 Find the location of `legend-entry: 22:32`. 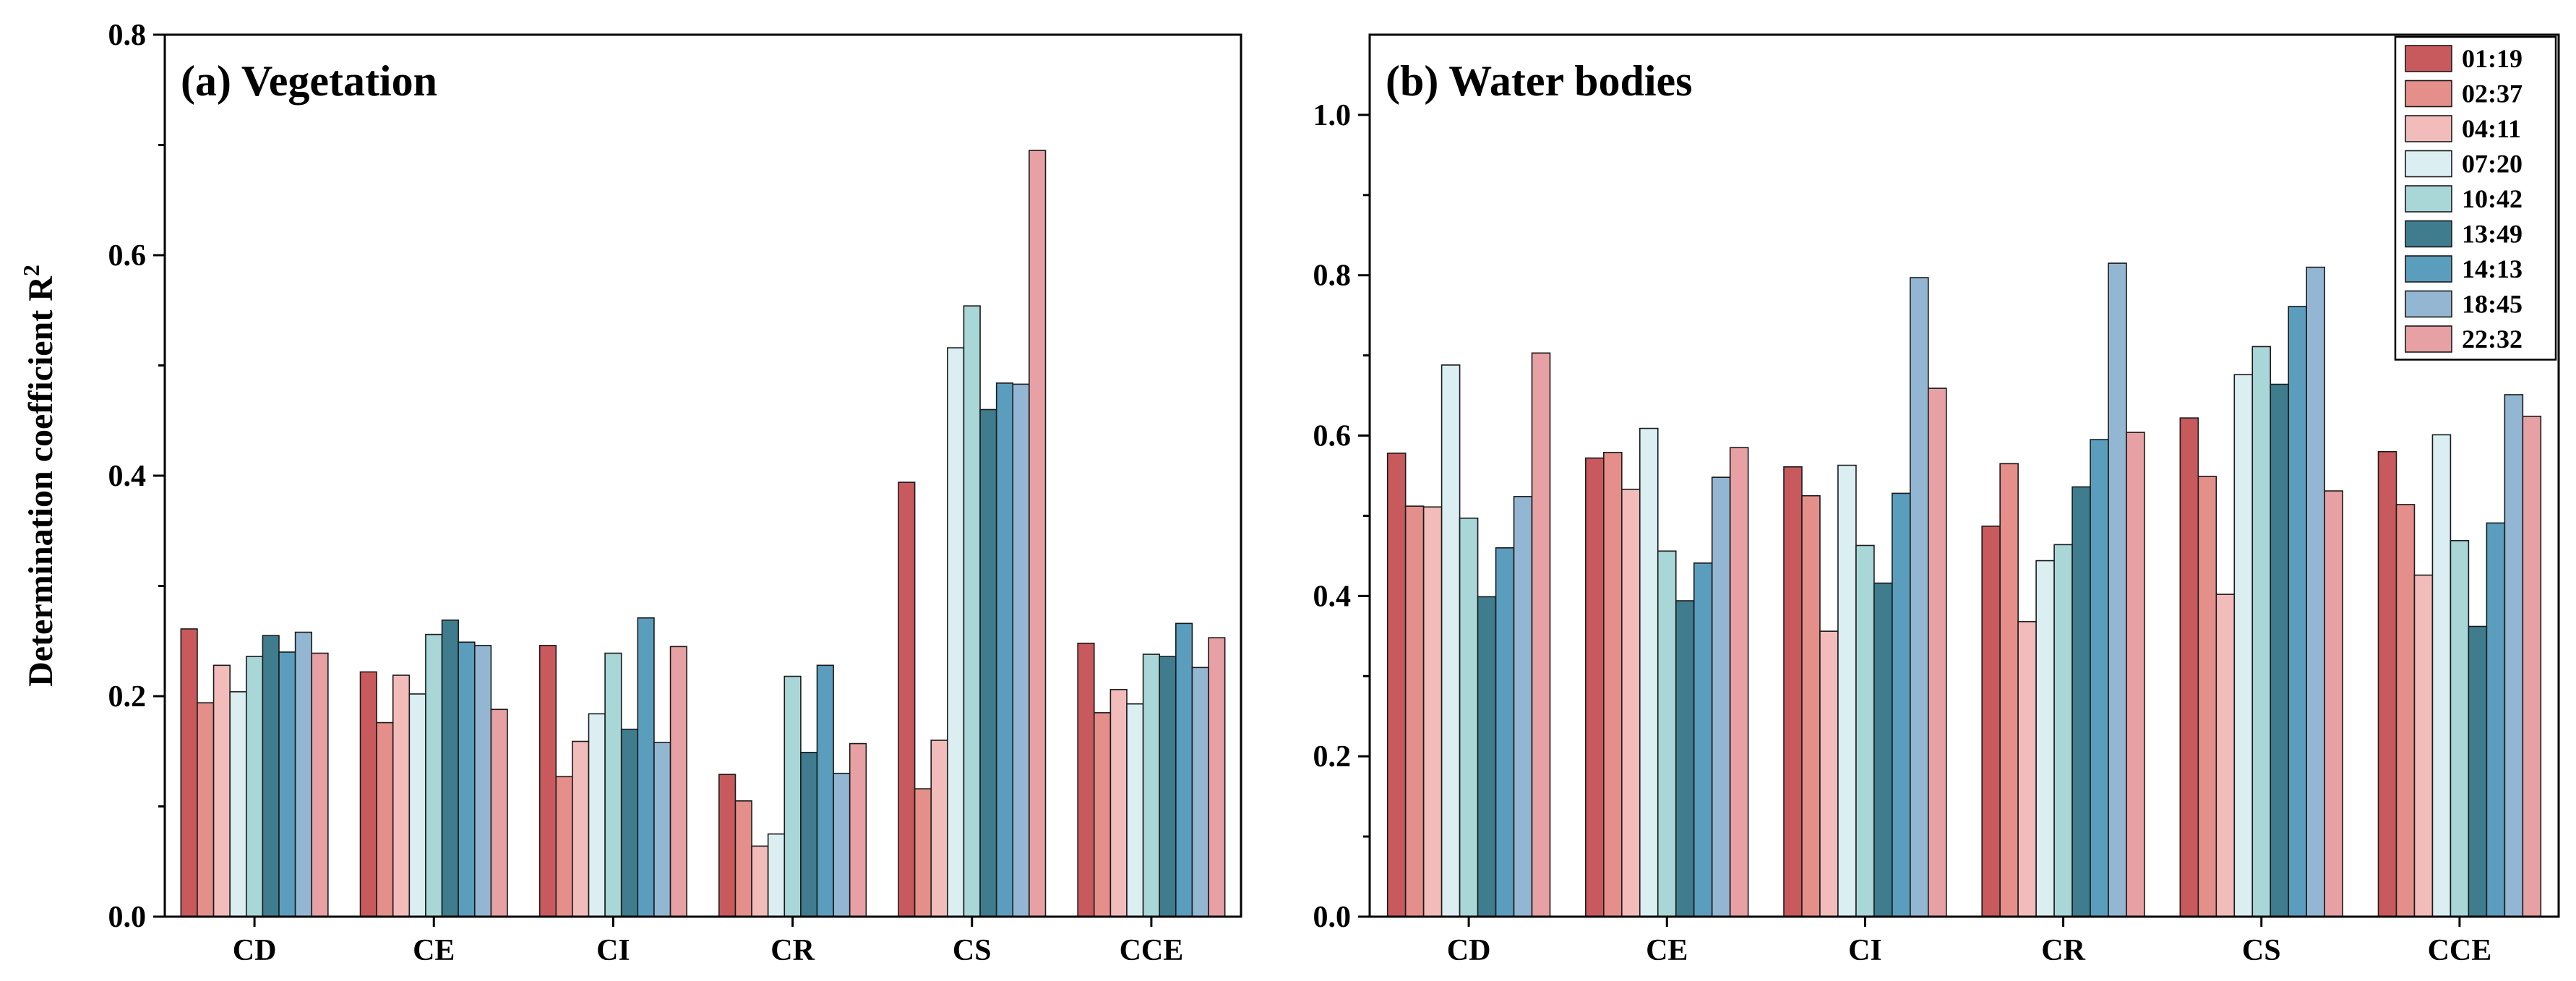

legend-entry: 22:32 is located at coordinates (2493, 340).